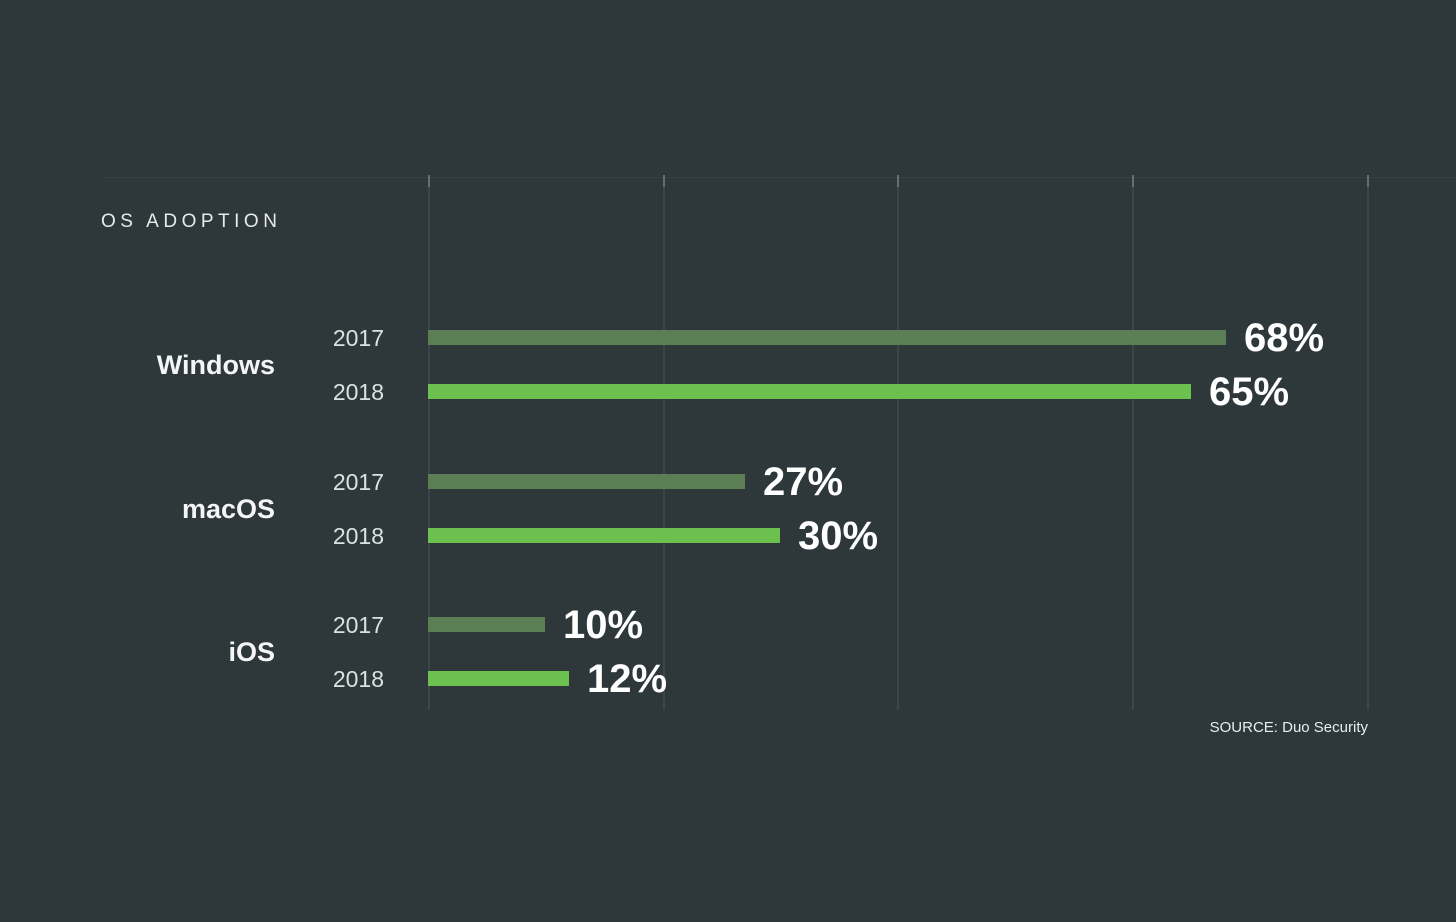  Describe the element at coordinates (358, 535) in the screenshot. I see `year-label-macos-2018: 2018` at that location.